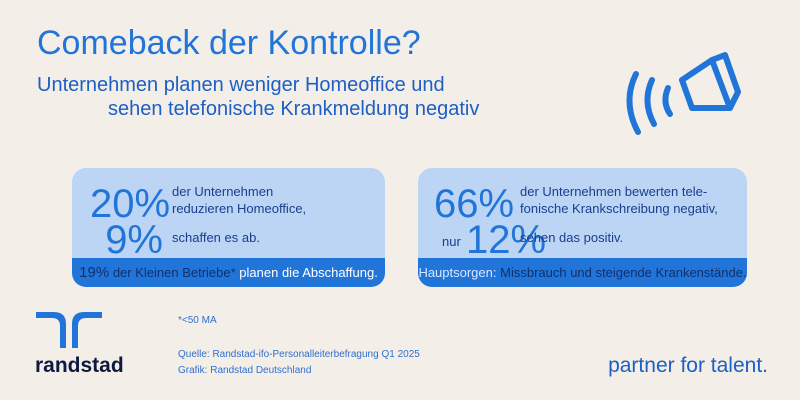  Describe the element at coordinates (229, 43) in the screenshot. I see `title: Comeback der Kontrolle?` at that location.